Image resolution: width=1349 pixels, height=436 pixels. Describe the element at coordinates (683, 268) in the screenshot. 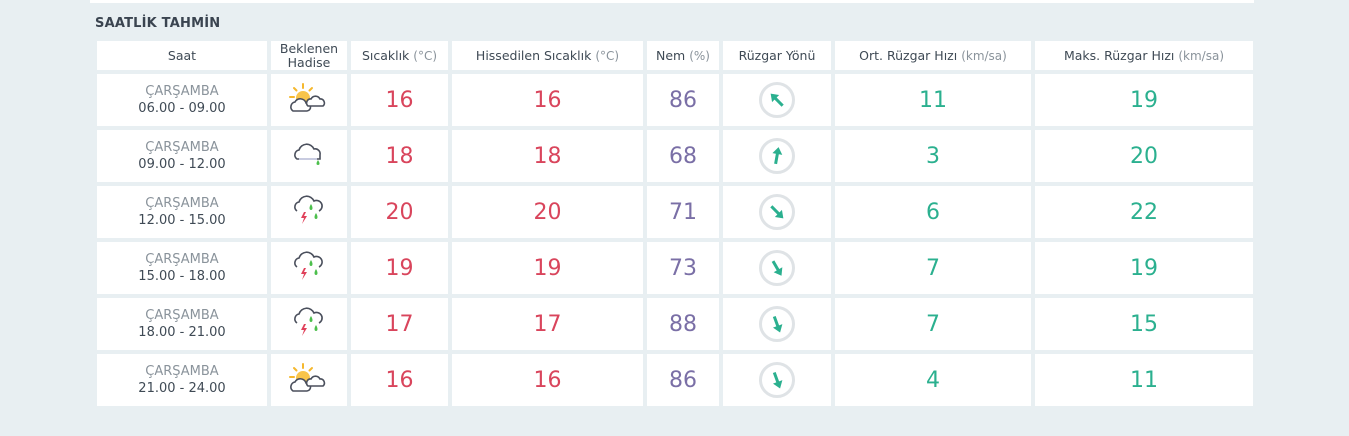

I see `humidity-value: 73` at that location.